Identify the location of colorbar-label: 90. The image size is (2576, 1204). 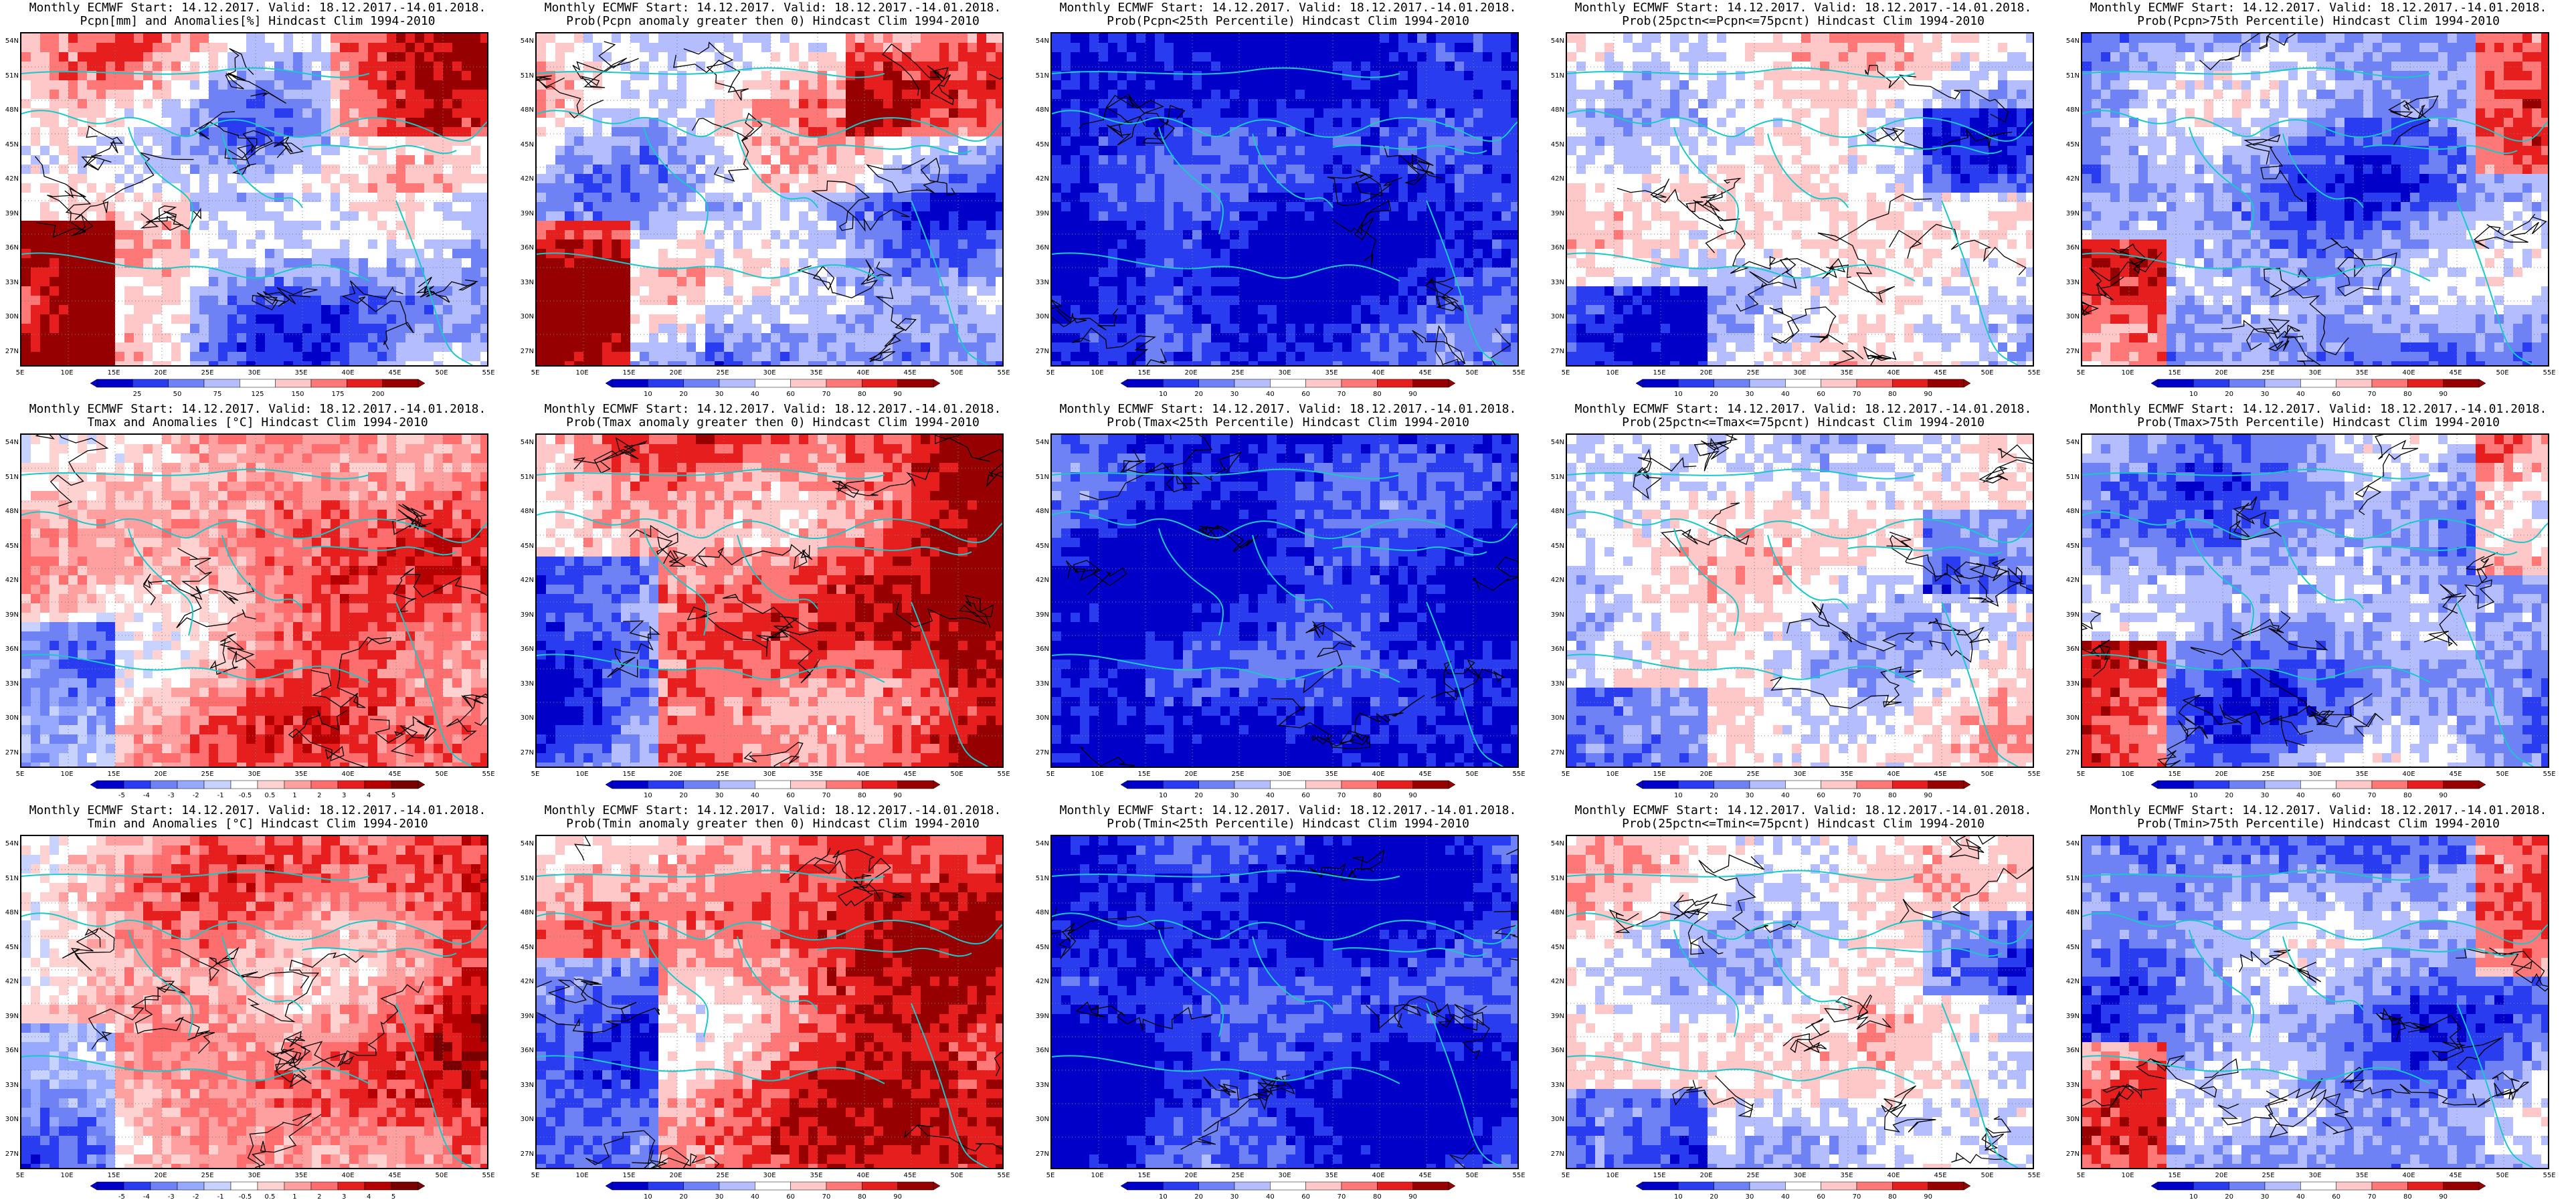
(1928, 795).